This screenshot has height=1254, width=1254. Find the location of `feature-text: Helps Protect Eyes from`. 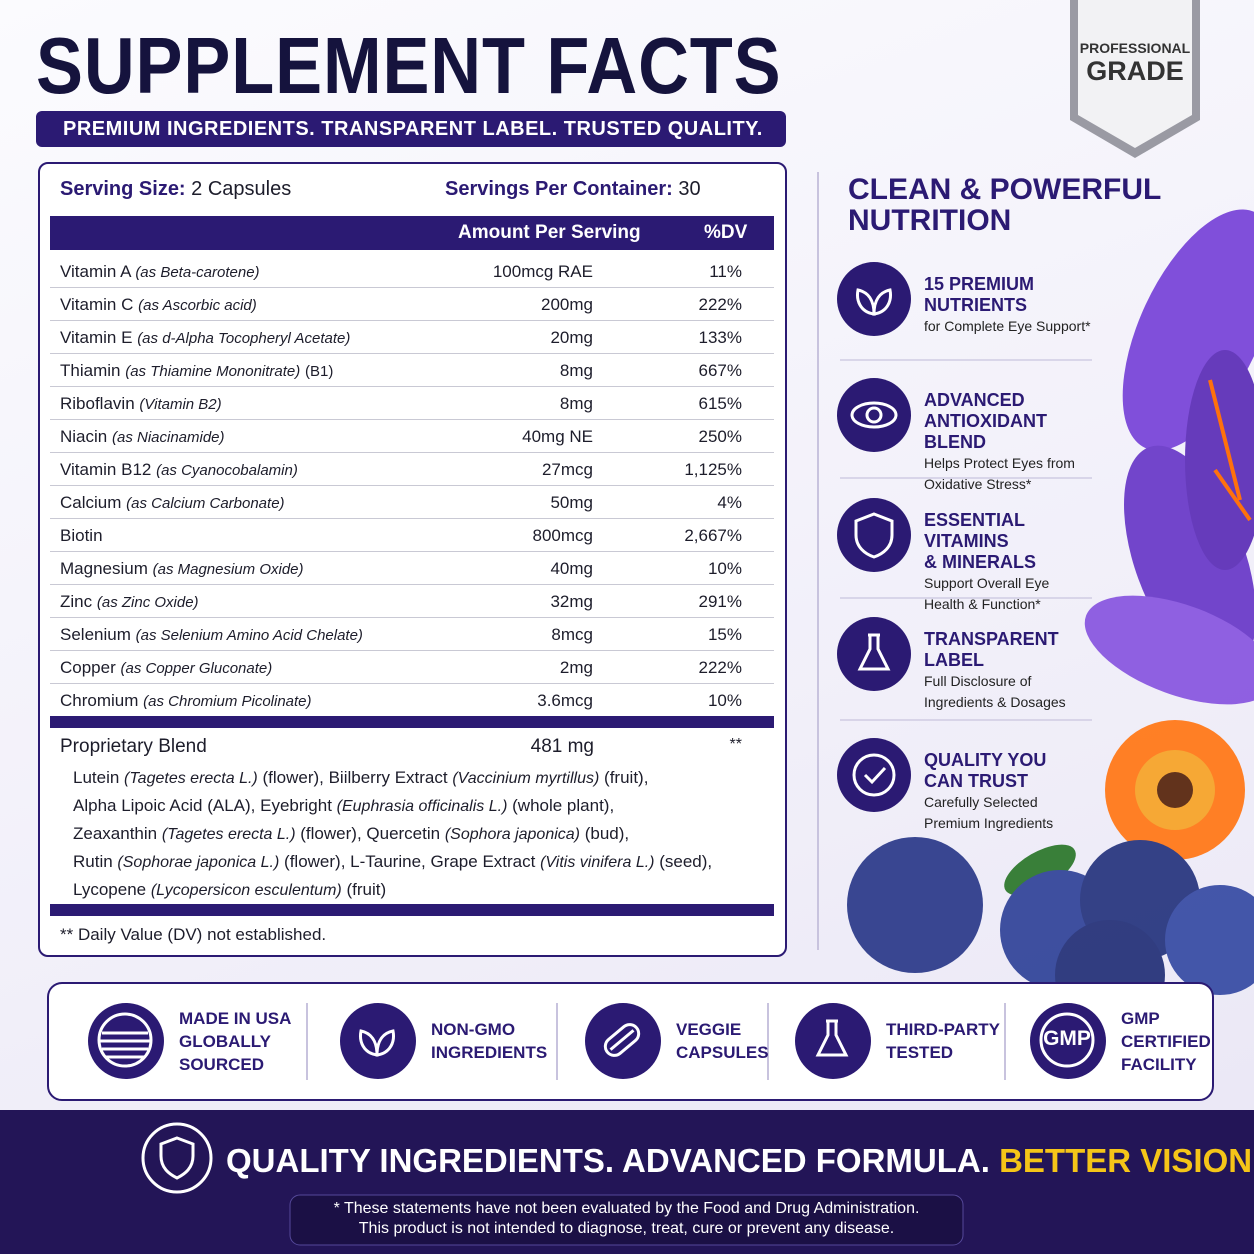

feature-text: Helps Protect Eyes from is located at coordinates (999, 463).